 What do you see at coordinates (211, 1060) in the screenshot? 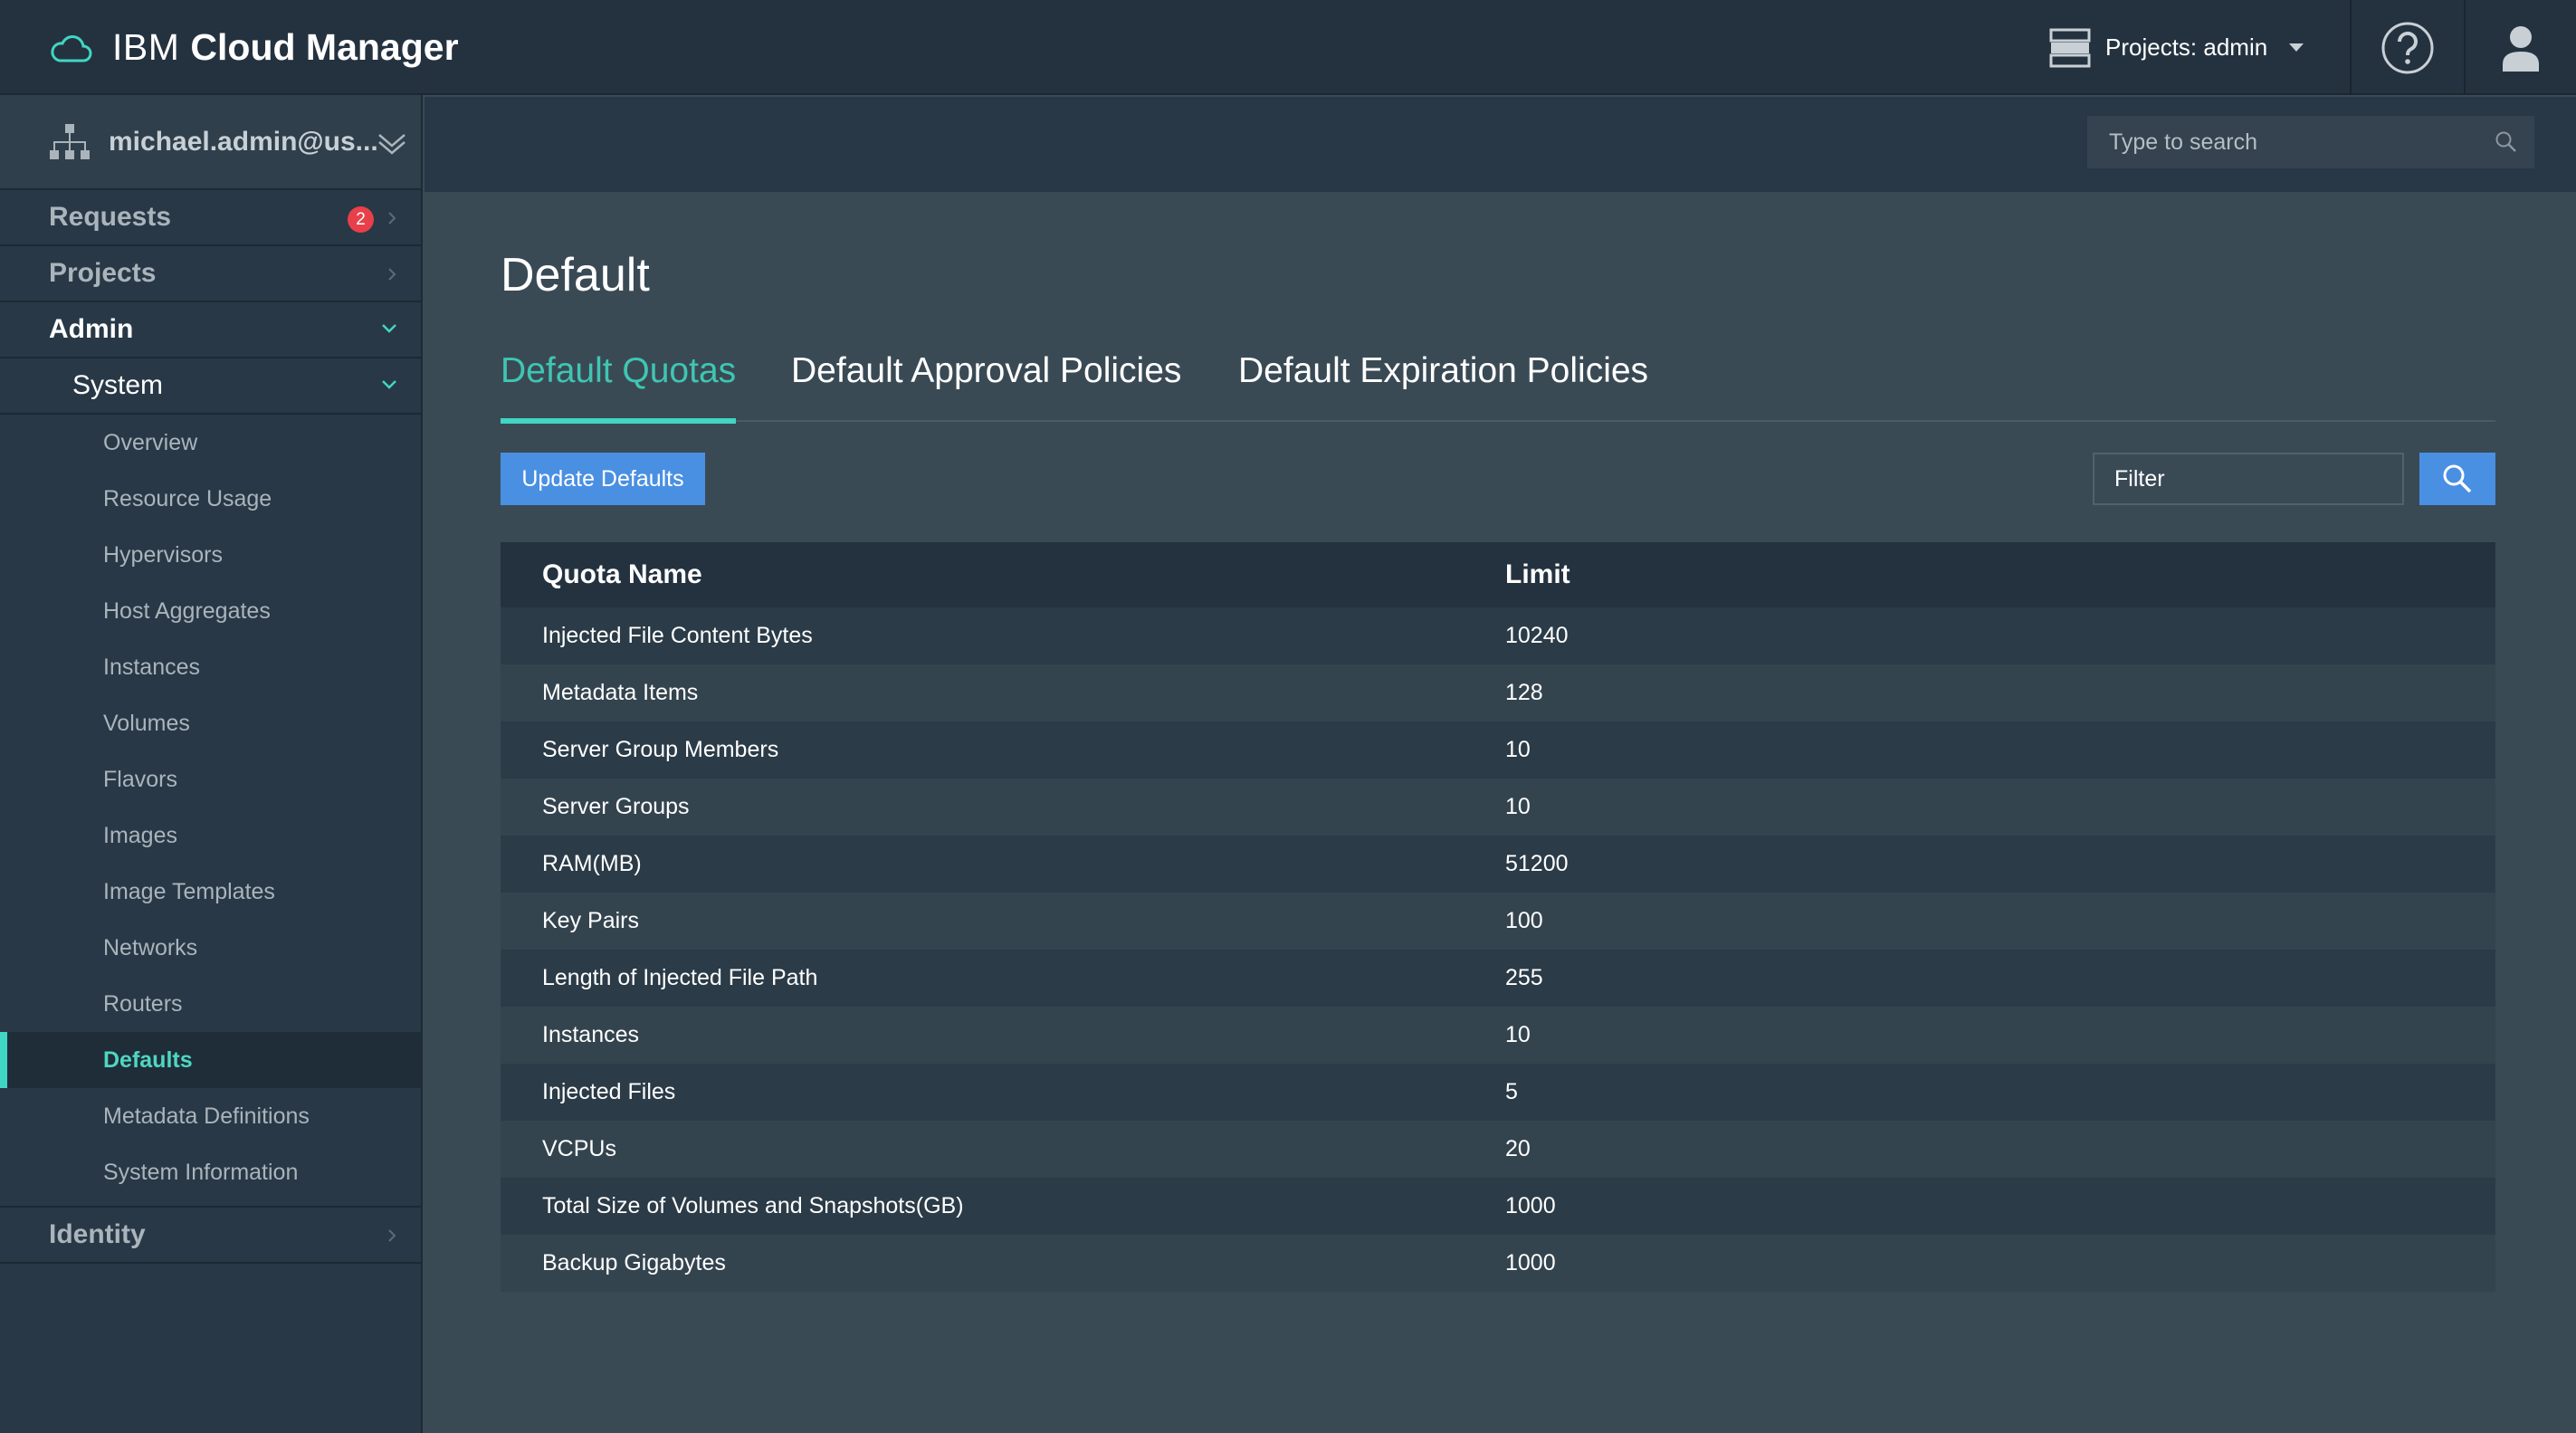
I see `sidebar-item-defaults: Defaults` at bounding box center [211, 1060].